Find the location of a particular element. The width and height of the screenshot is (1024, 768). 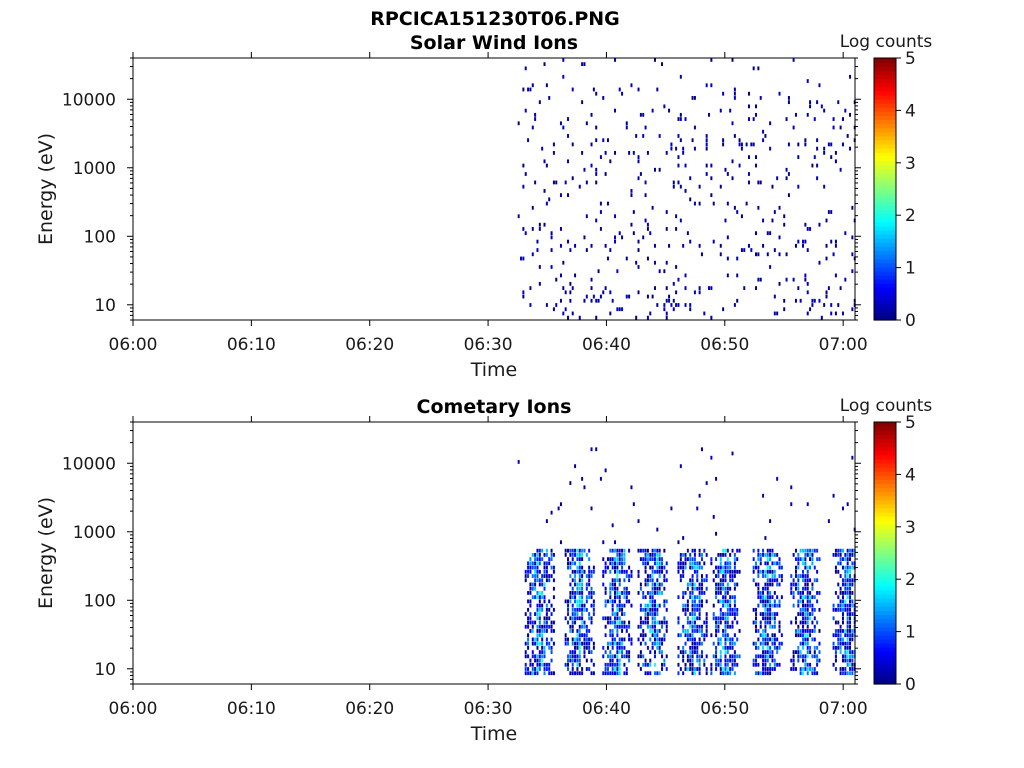

colorbar-tick-label: 2 is located at coordinates (910, 216).